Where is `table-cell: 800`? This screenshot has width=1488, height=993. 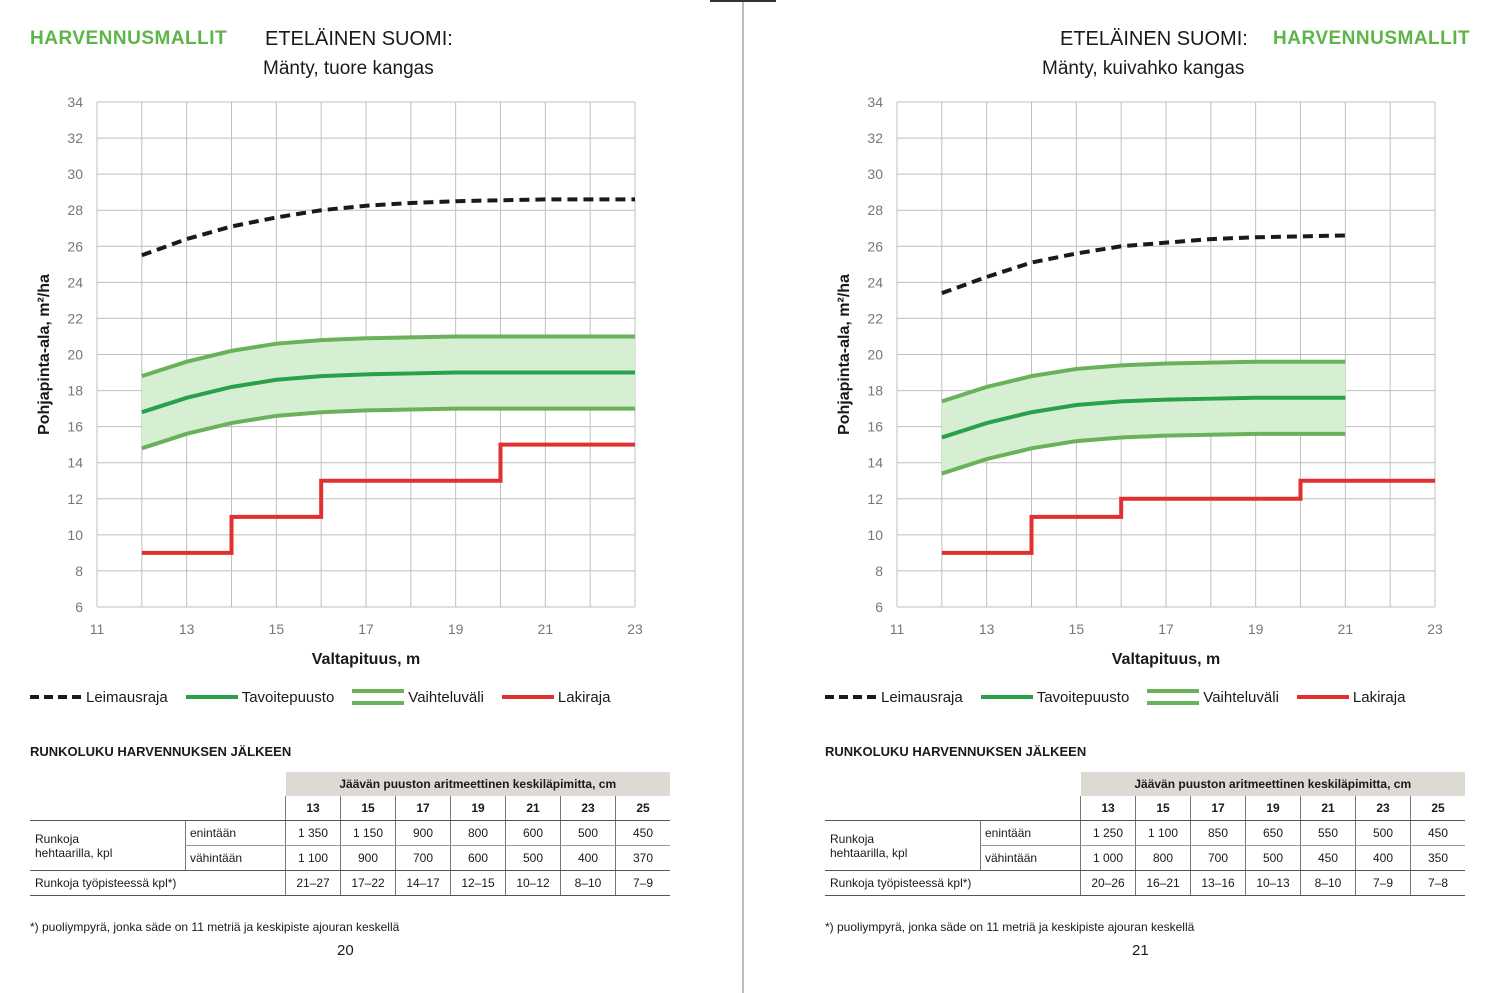 table-cell: 800 is located at coordinates (478, 833).